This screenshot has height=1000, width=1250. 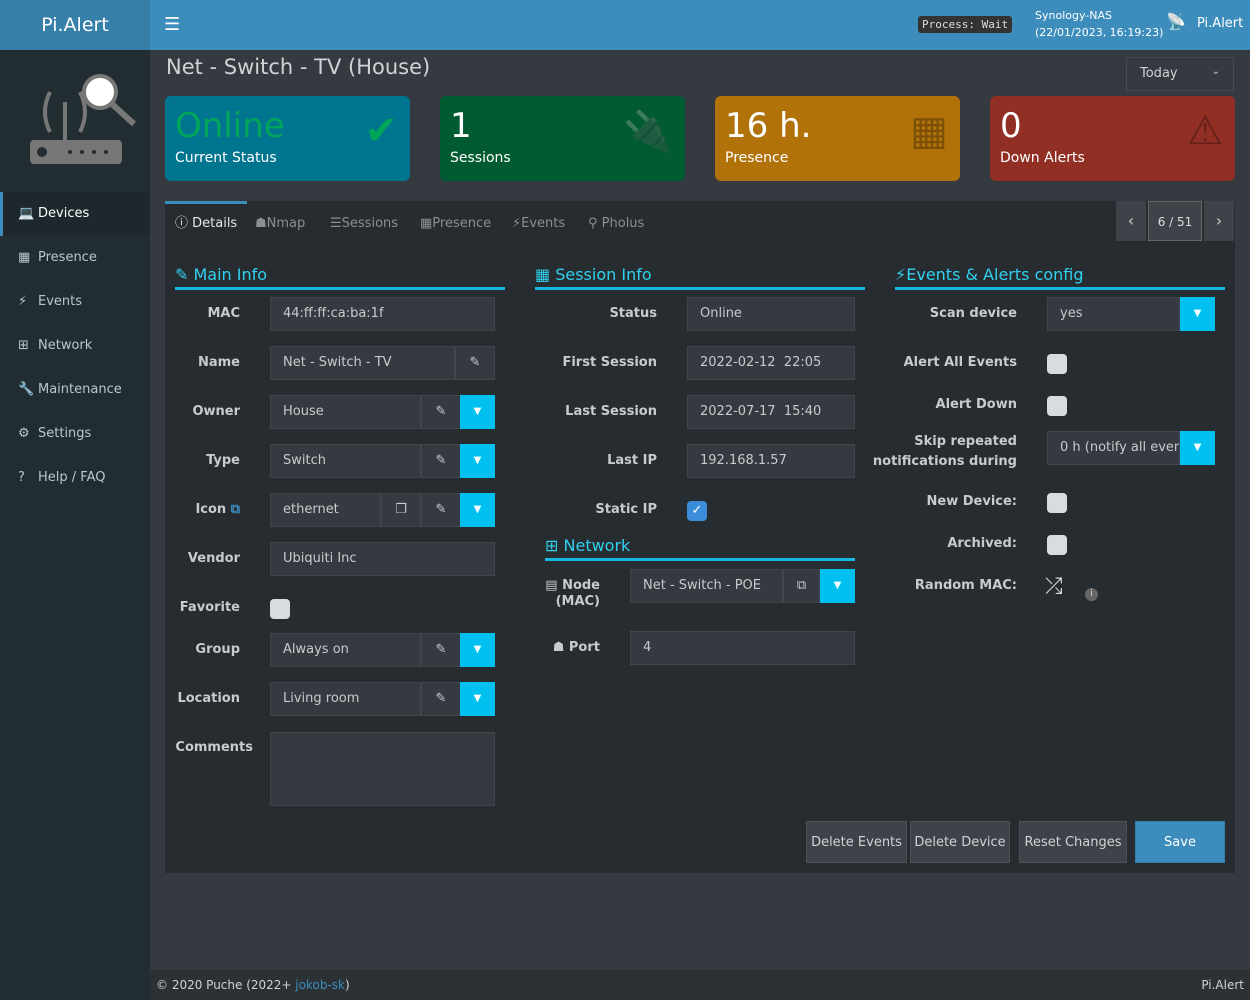 What do you see at coordinates (697, 511) in the screenshot?
I see `static-ip-checkbox: ✓` at bounding box center [697, 511].